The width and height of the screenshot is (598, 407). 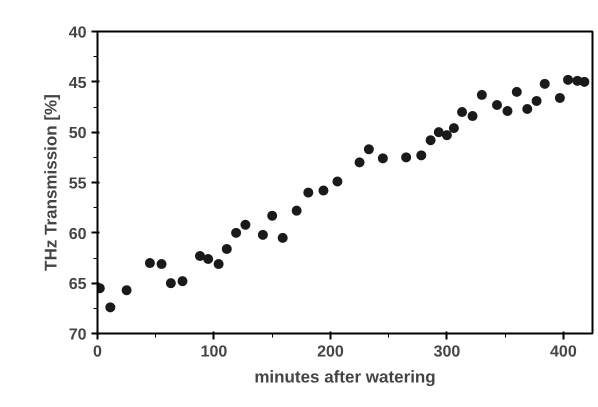 I want to click on y-axis-title: THz Transmission [%], so click(x=51, y=182).